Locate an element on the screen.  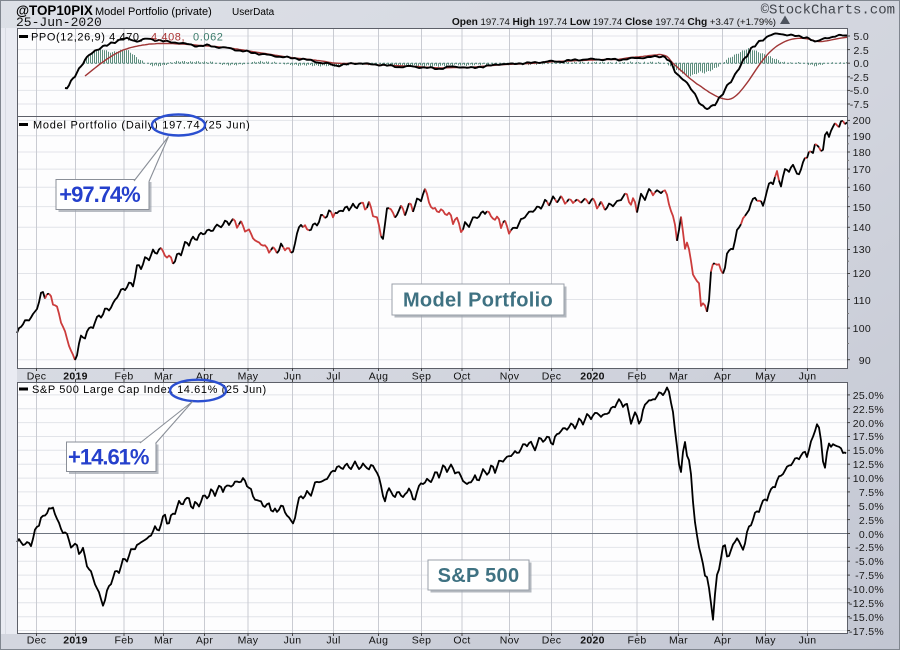
svg-text: 2.5 is located at coordinates (862, 51).